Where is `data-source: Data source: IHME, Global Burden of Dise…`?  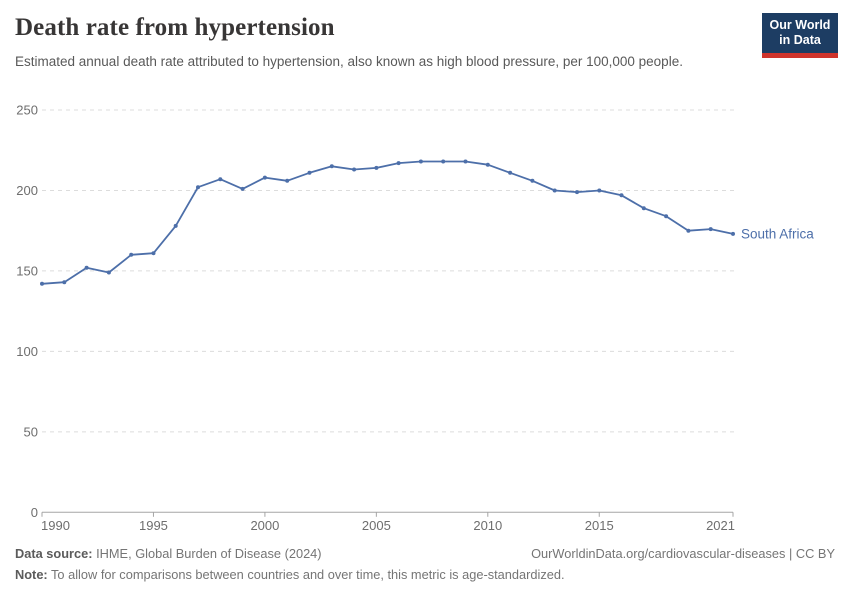
data-source: Data source: IHME, Global Burden of Dise… is located at coordinates (168, 553).